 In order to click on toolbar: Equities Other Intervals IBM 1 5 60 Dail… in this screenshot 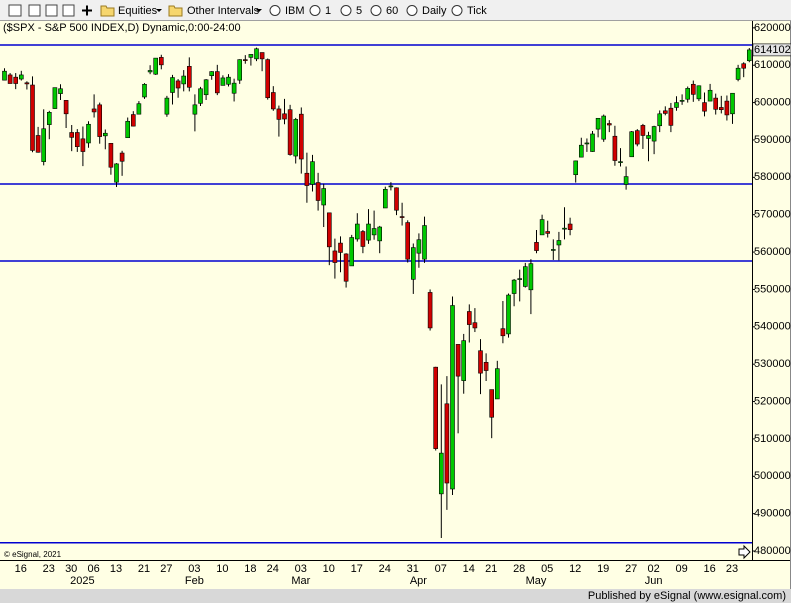, I will do `click(395, 10)`.